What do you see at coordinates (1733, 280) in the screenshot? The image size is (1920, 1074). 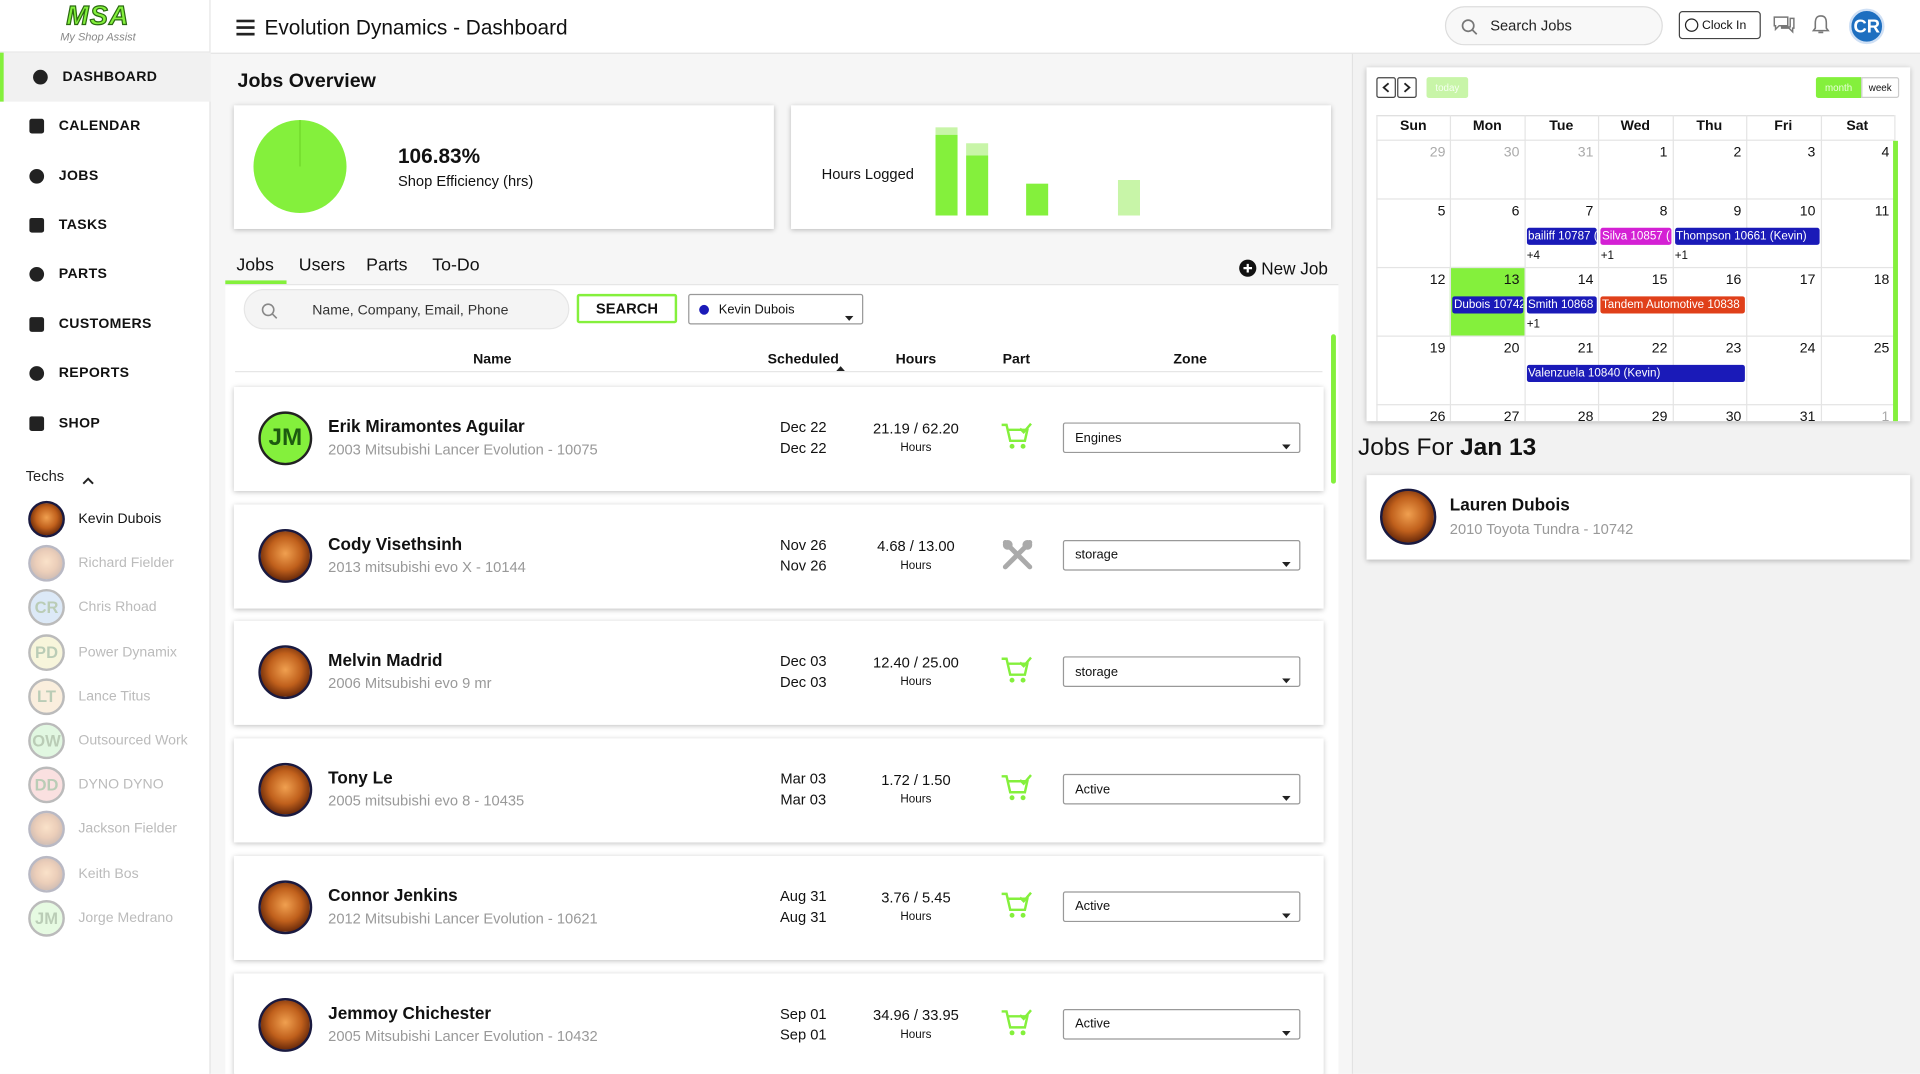 I see `day-number: 16` at bounding box center [1733, 280].